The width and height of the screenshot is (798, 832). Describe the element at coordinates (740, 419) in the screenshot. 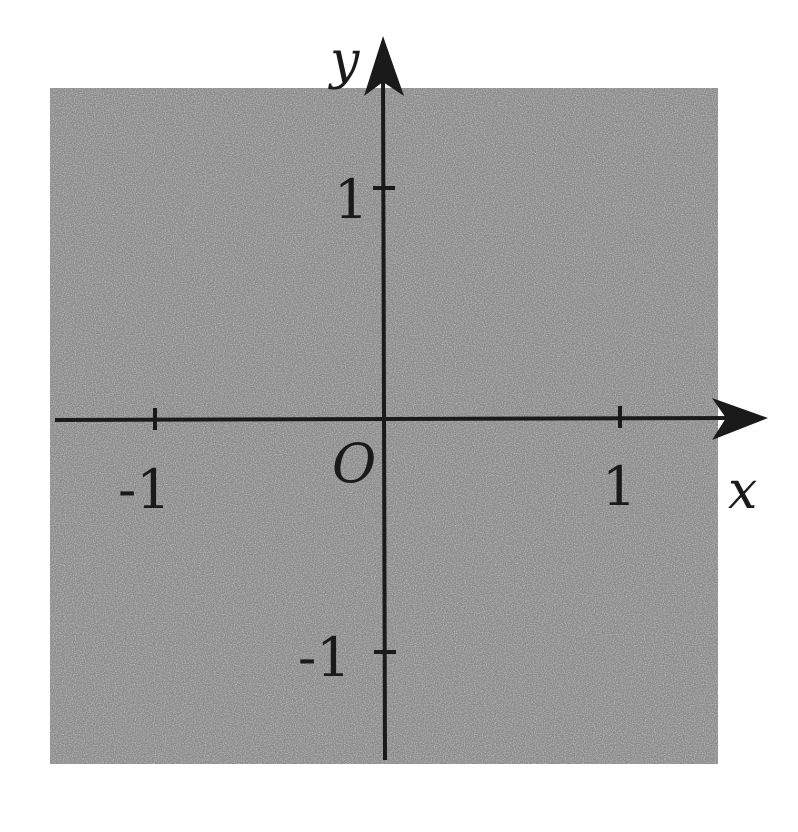

I see `x-axis-arrowhead` at that location.